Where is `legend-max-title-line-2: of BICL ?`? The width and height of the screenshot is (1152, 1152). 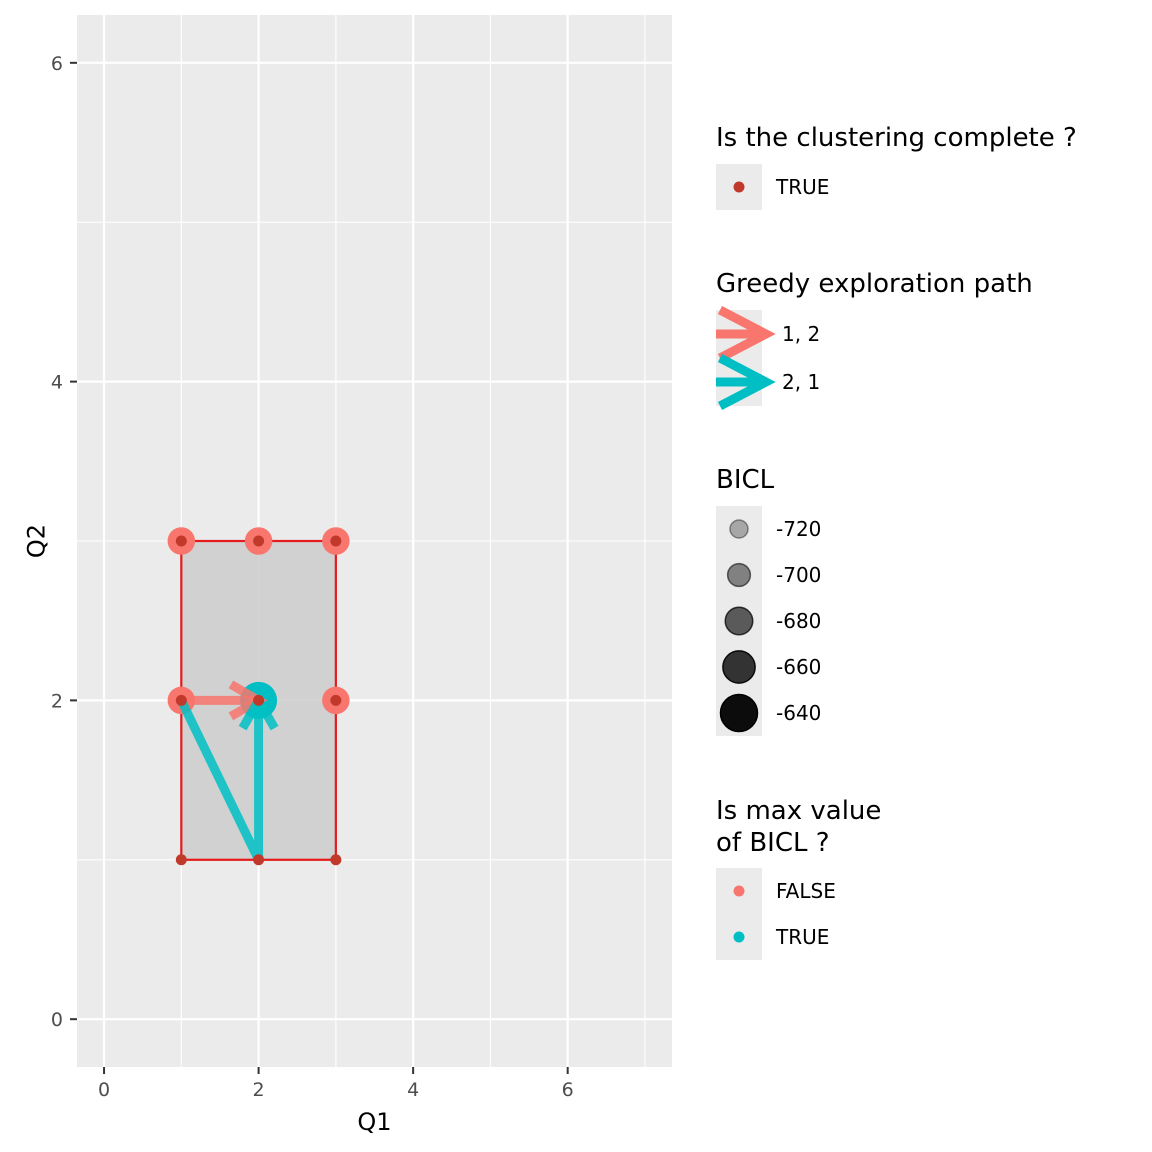
legend-max-title-line-2: of BICL ? is located at coordinates (773, 843).